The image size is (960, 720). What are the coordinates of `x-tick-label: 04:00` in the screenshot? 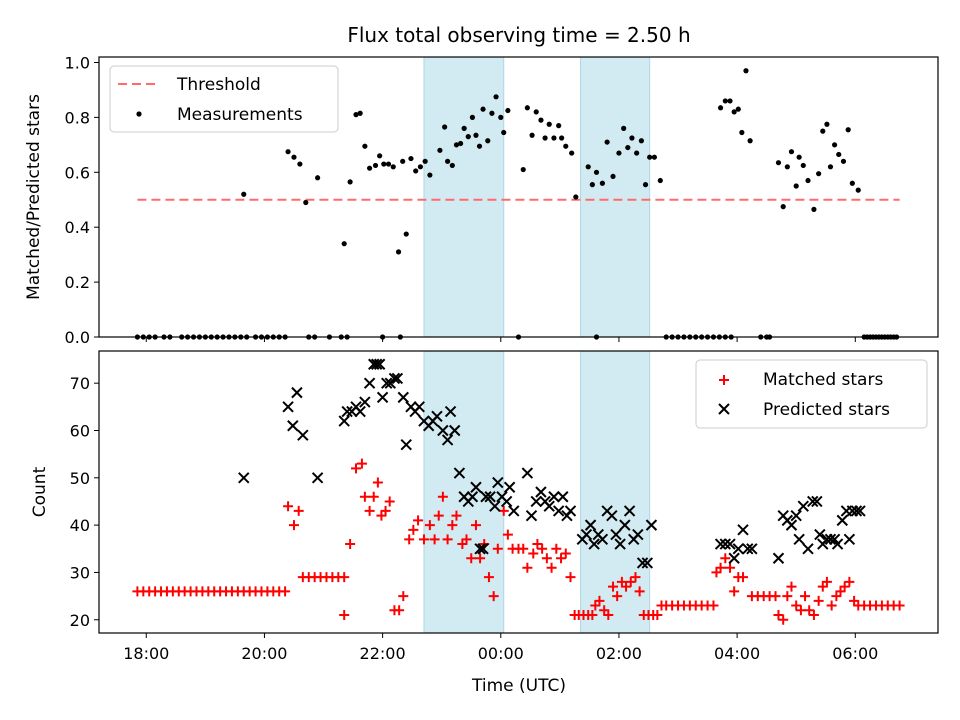 It's located at (737, 653).